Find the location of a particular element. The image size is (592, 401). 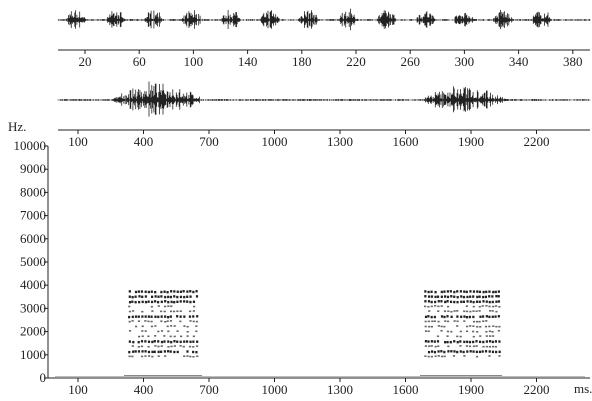

y-tick-label: 9000 is located at coordinates (33, 168).